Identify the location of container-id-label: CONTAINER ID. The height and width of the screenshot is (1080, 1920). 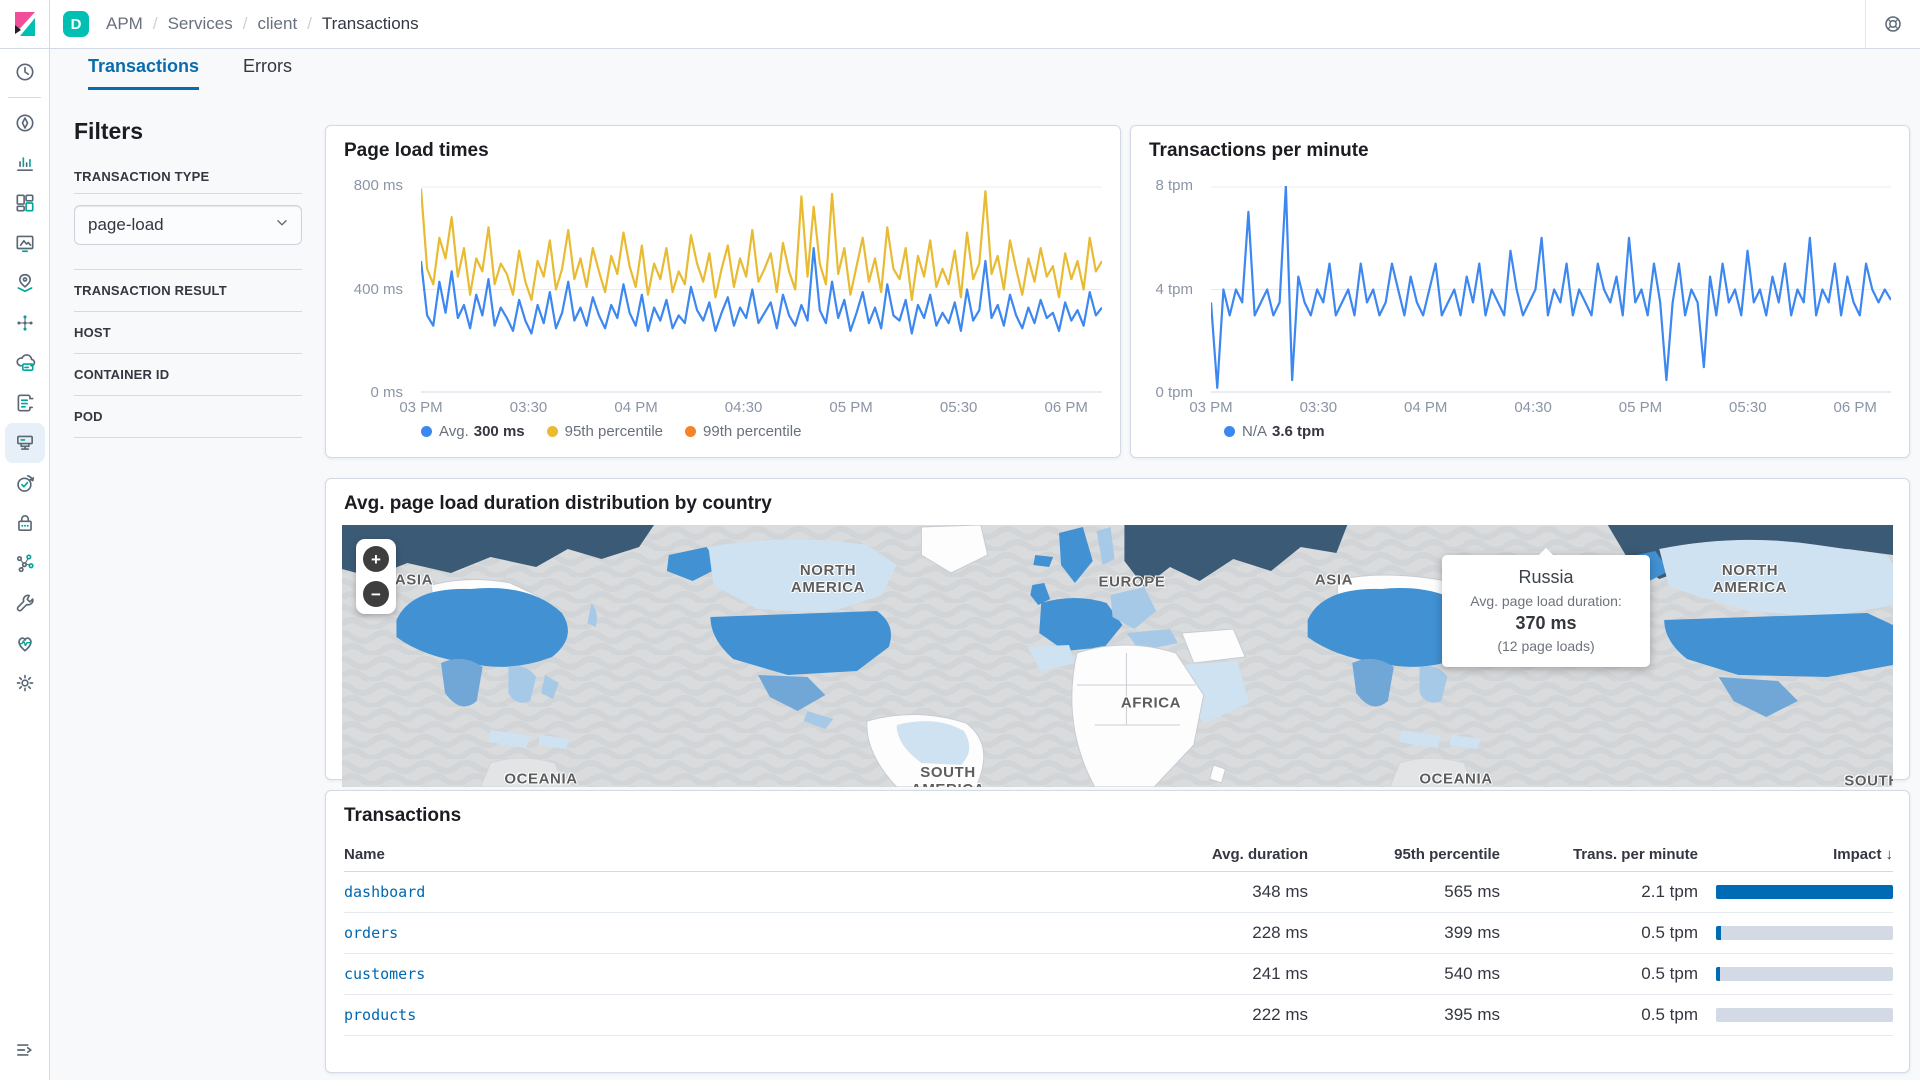
(122, 374).